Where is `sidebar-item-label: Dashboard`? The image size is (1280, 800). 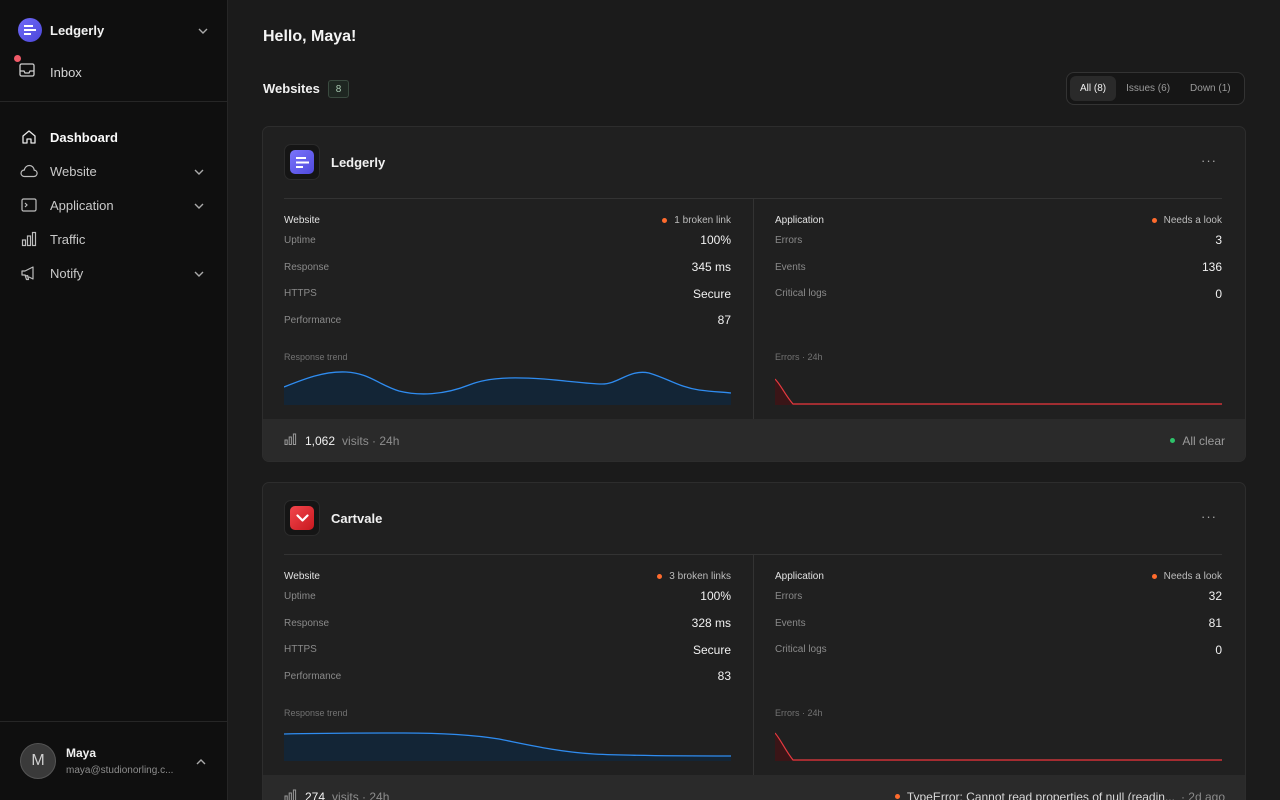
sidebar-item-label: Dashboard is located at coordinates (84, 137).